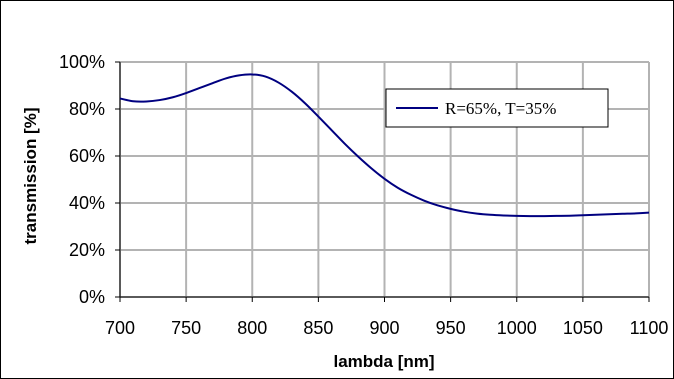  I want to click on x-tick-label: 950, so click(451, 328).